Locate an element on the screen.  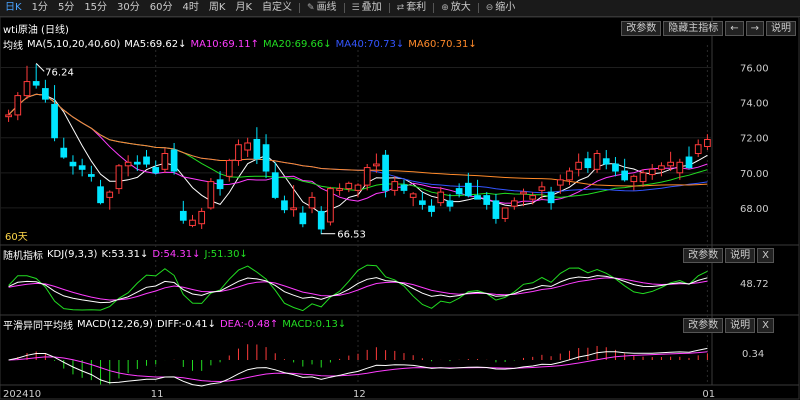
kdj-y-tick: 48.72 is located at coordinates (754, 284).